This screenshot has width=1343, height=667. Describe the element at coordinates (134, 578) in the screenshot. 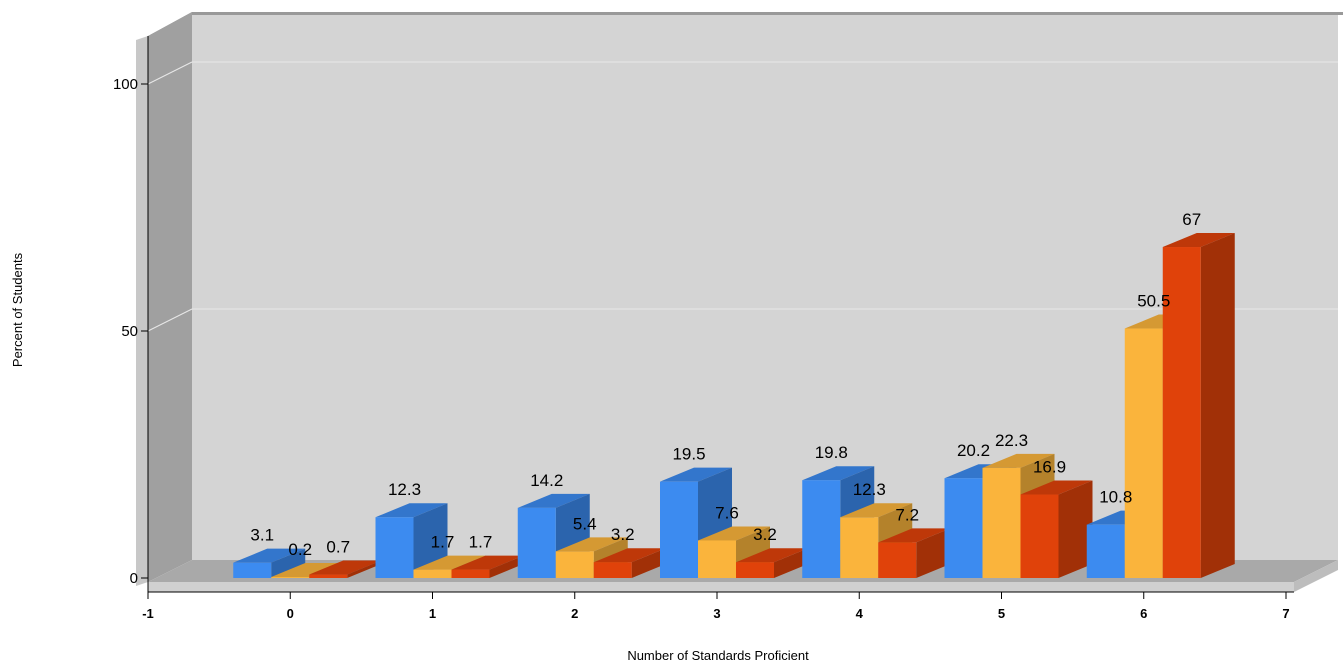

I see `y-tick-label: 0` at that location.